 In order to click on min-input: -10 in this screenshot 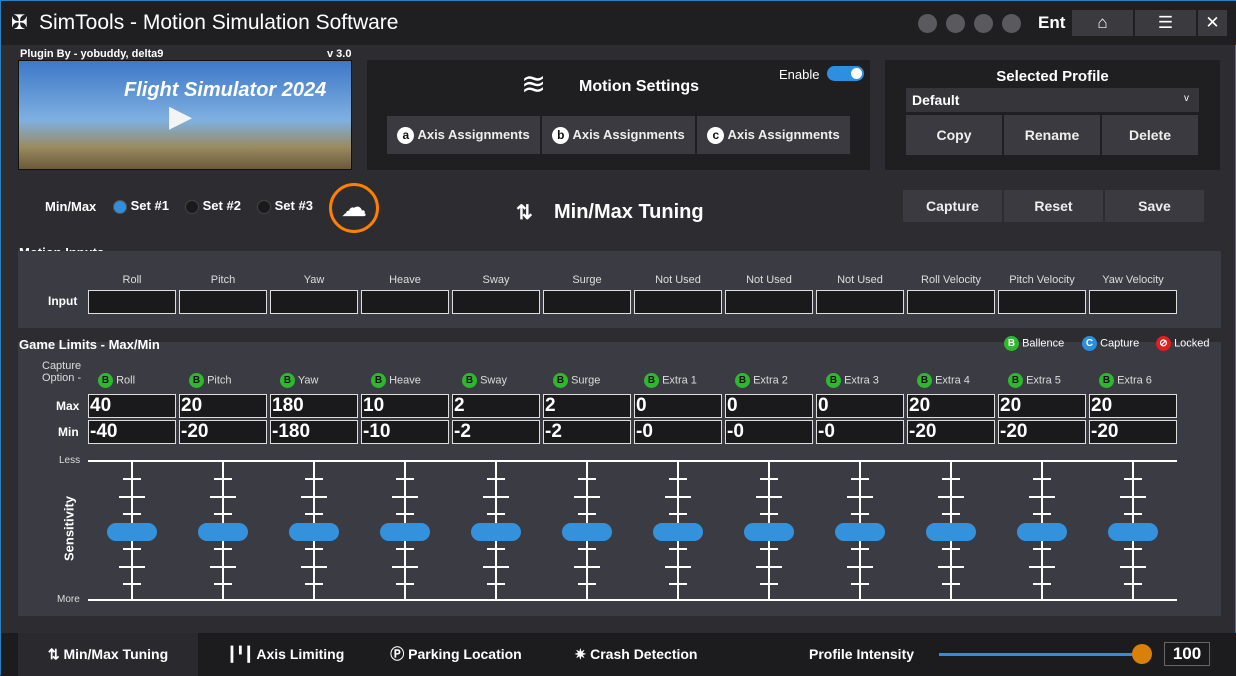, I will do `click(405, 432)`.